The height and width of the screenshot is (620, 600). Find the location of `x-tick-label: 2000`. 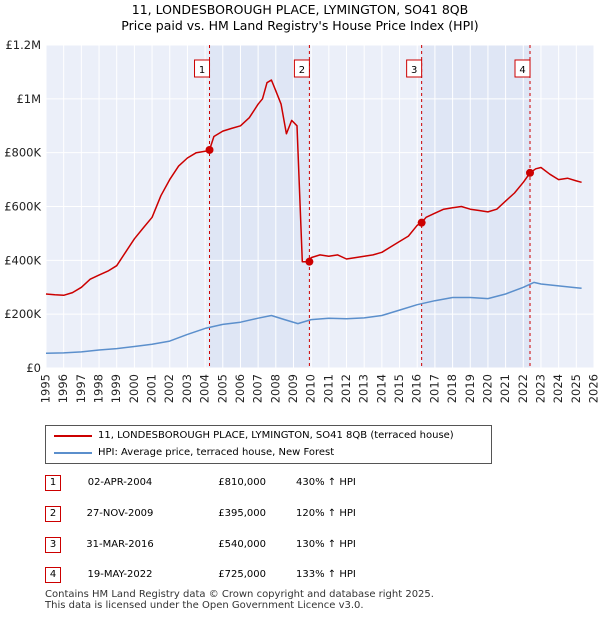

x-tick-label: 2000 is located at coordinates (134, 388).